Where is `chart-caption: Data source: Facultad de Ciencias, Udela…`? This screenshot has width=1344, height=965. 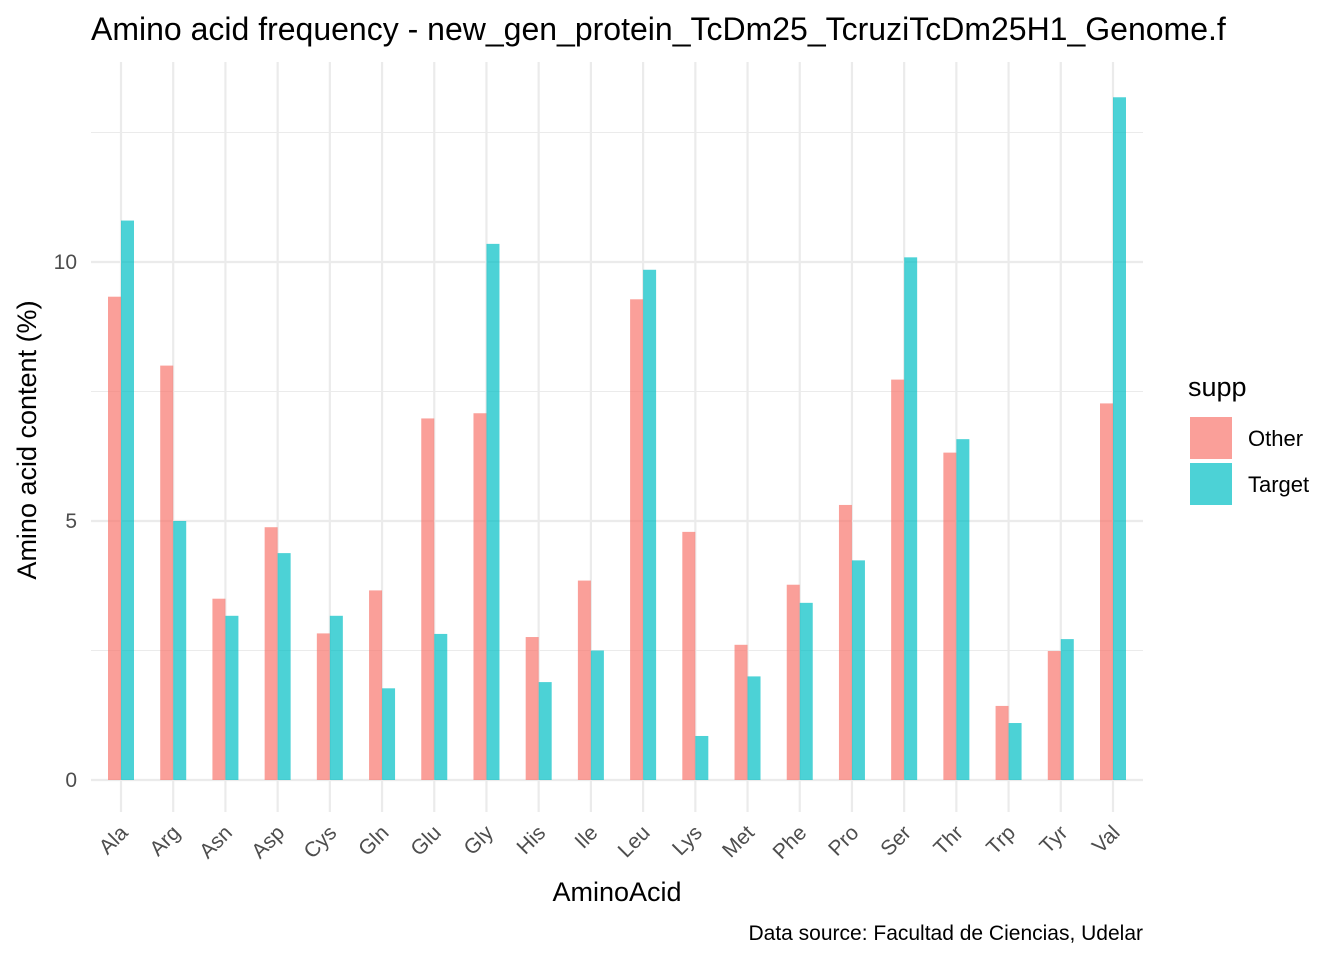 chart-caption: Data source: Facultad de Ciencias, Udela… is located at coordinates (945, 933).